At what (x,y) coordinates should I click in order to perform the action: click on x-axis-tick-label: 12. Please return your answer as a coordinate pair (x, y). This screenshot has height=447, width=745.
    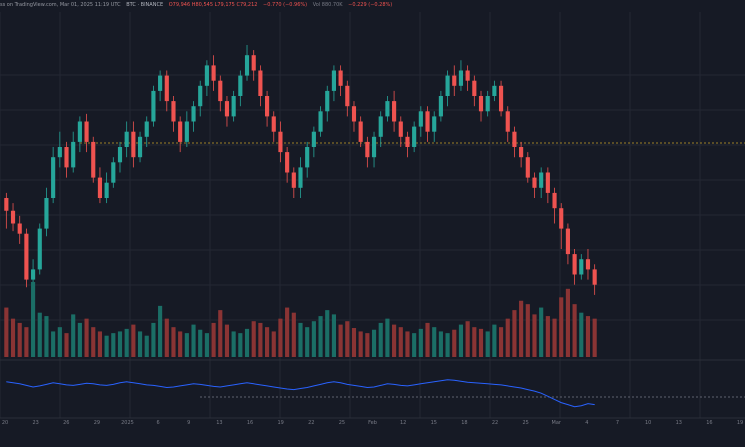
    Looking at the image, I should click on (403, 423).